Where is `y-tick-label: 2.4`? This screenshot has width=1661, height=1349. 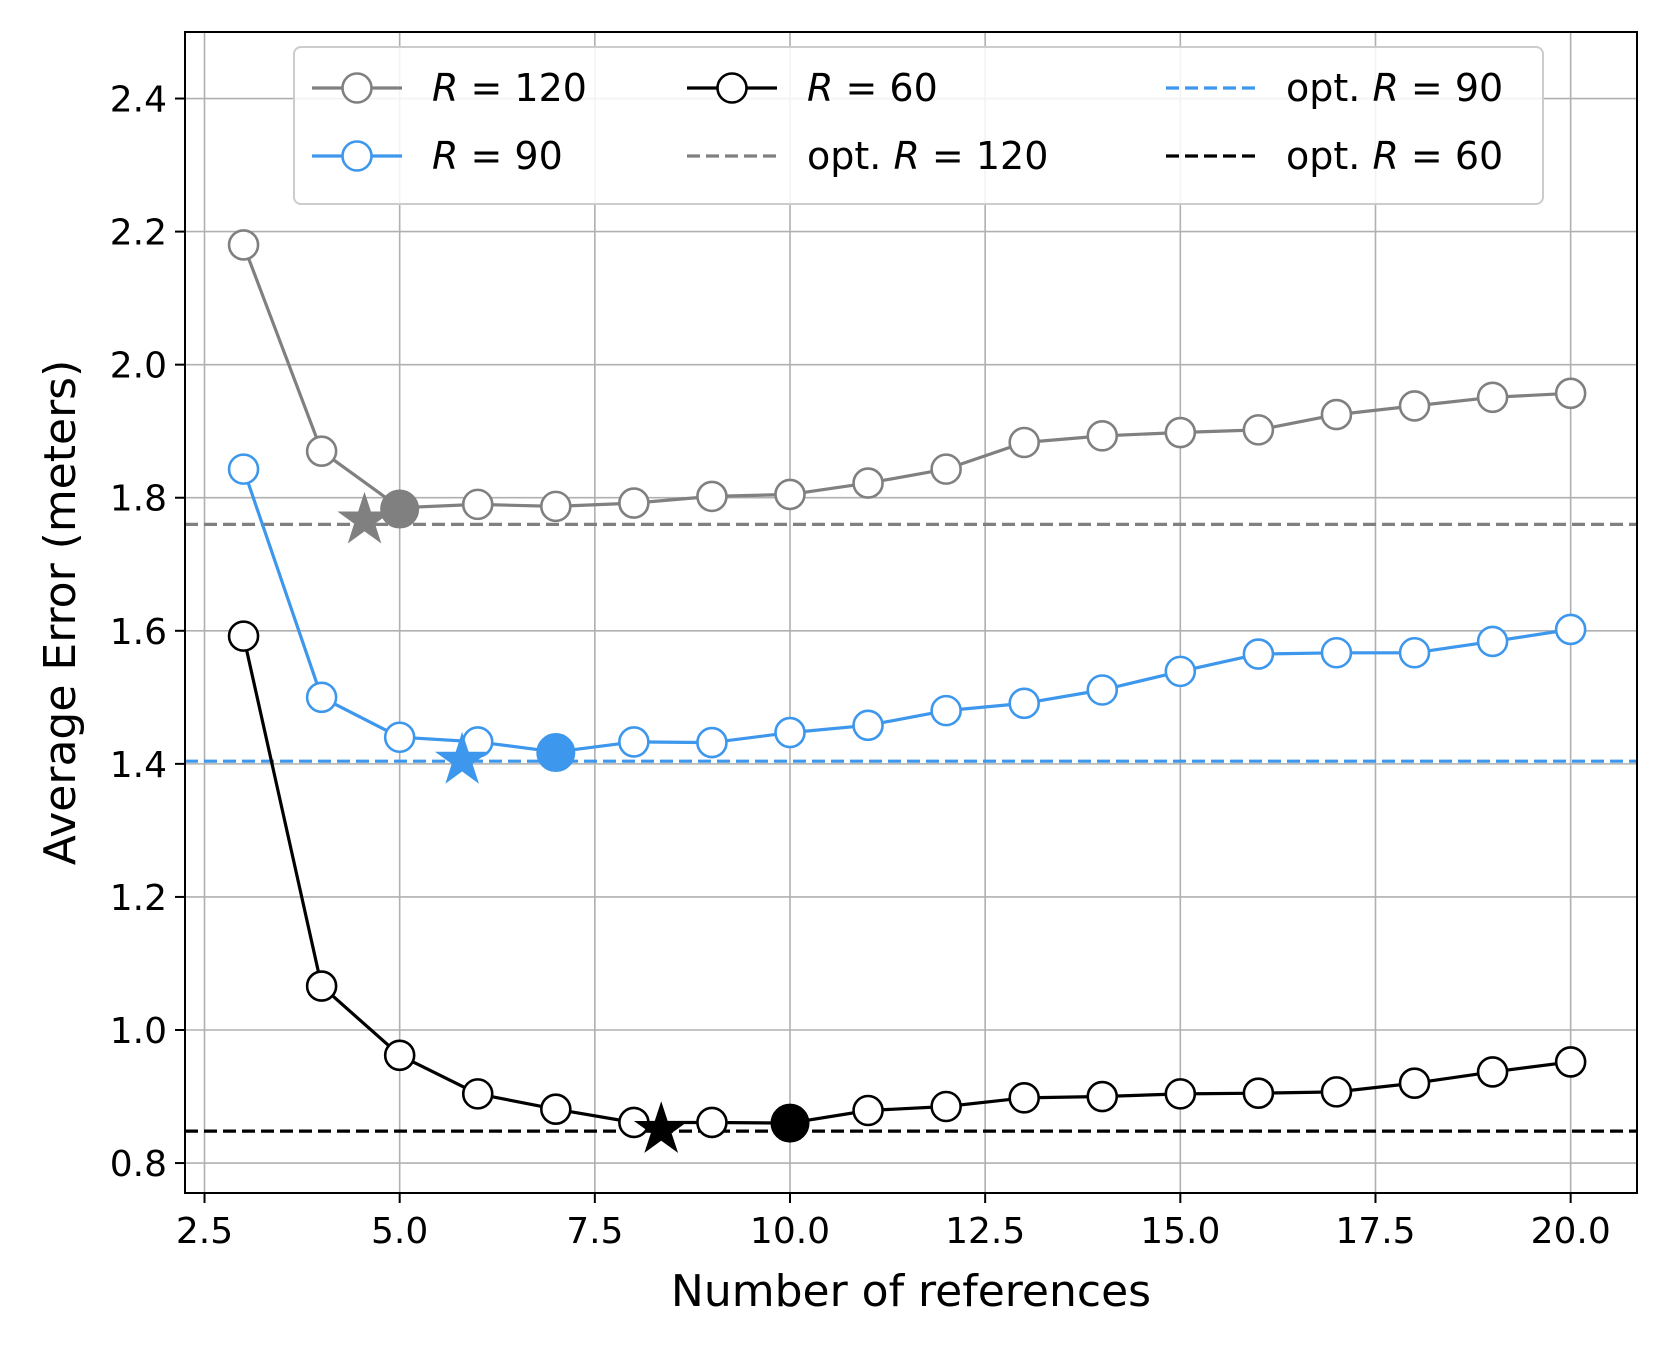 y-tick-label: 2.4 is located at coordinates (138, 100).